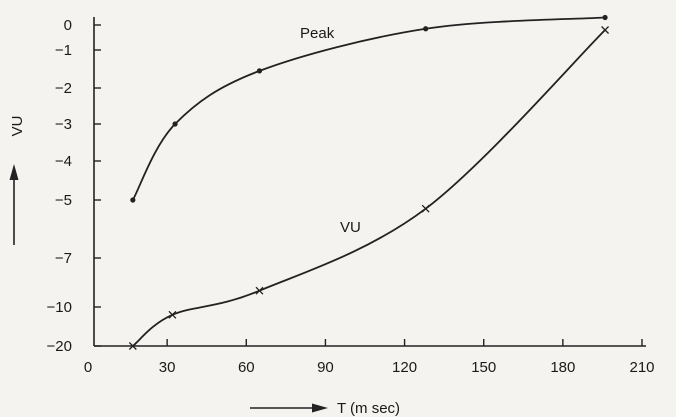  Describe the element at coordinates (246, 367) in the screenshot. I see `x-tick-label: 60` at that location.